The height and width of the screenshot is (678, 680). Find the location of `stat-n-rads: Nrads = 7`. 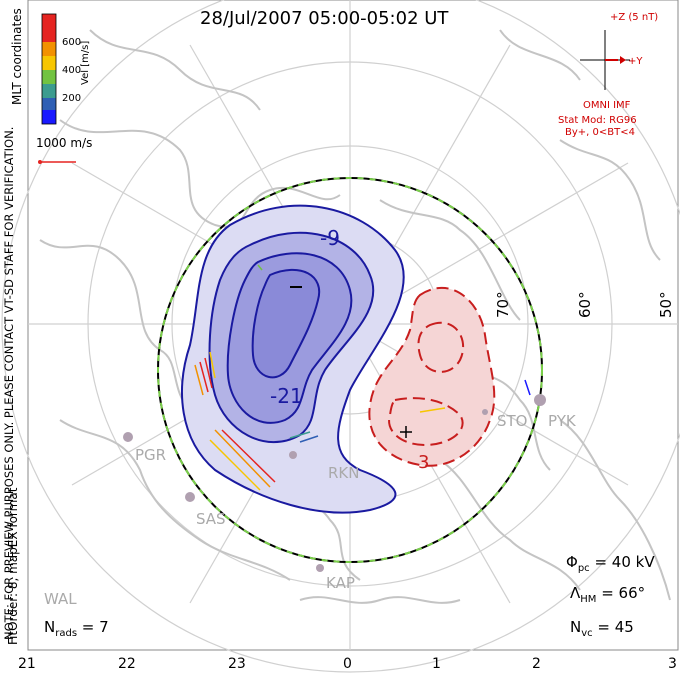

stat-n-rads: Nrads = 7 is located at coordinates (76, 628).